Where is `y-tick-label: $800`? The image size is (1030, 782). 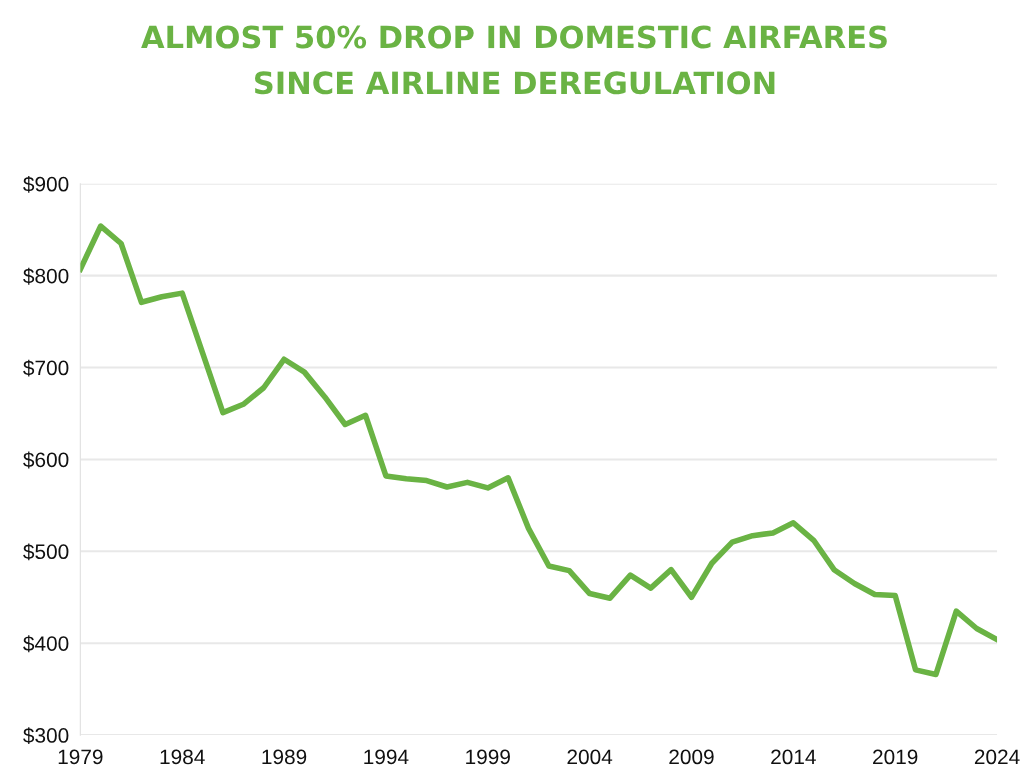
y-tick-label: $800 is located at coordinates (46, 276).